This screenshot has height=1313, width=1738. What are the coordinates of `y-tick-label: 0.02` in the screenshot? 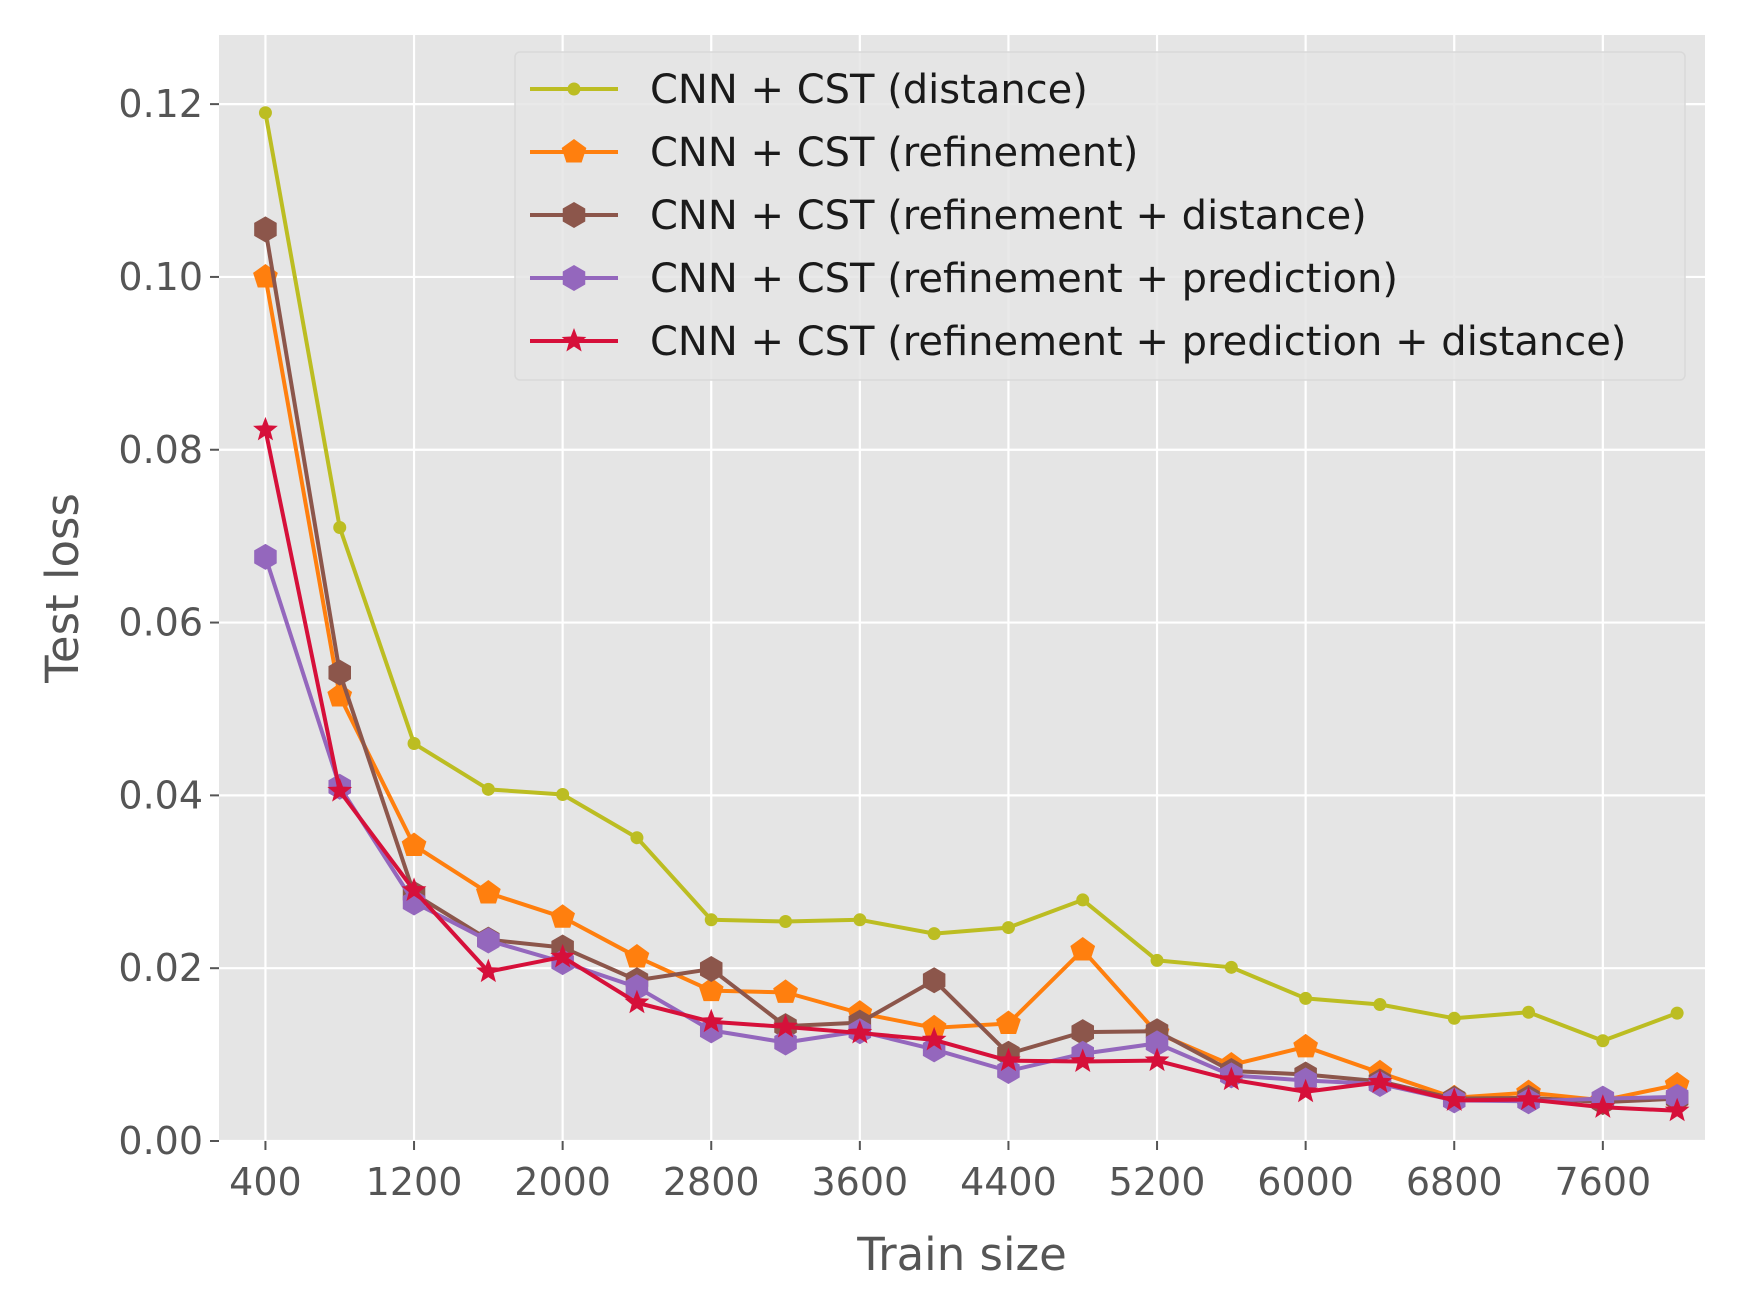 It's located at (160, 968).